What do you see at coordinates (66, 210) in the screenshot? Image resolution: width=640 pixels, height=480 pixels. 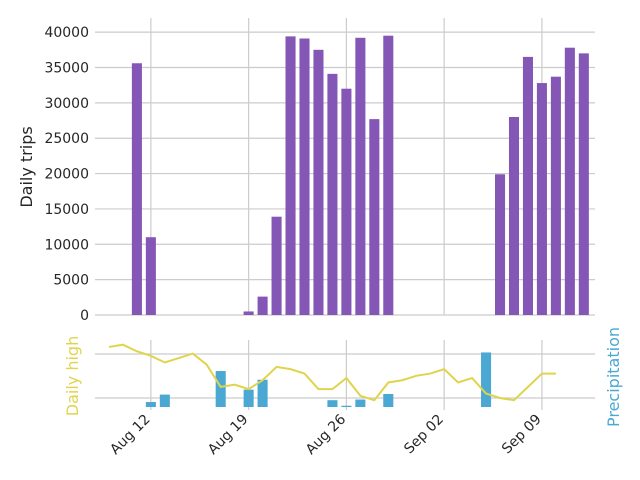 I see `trips-y-tick-label: 15000` at bounding box center [66, 210].